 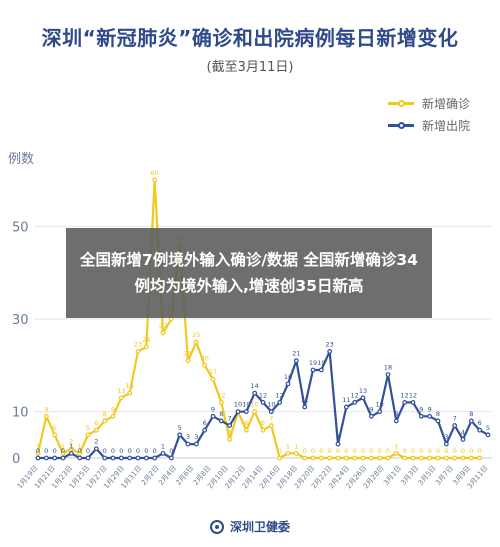 I want to click on data-label-discharged: 23, so click(x=330, y=344).